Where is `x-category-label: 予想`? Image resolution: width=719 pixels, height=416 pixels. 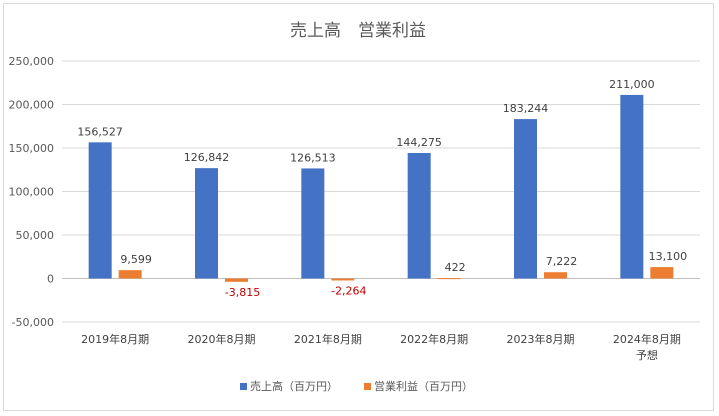
x-category-label: 予想 is located at coordinates (647, 355).